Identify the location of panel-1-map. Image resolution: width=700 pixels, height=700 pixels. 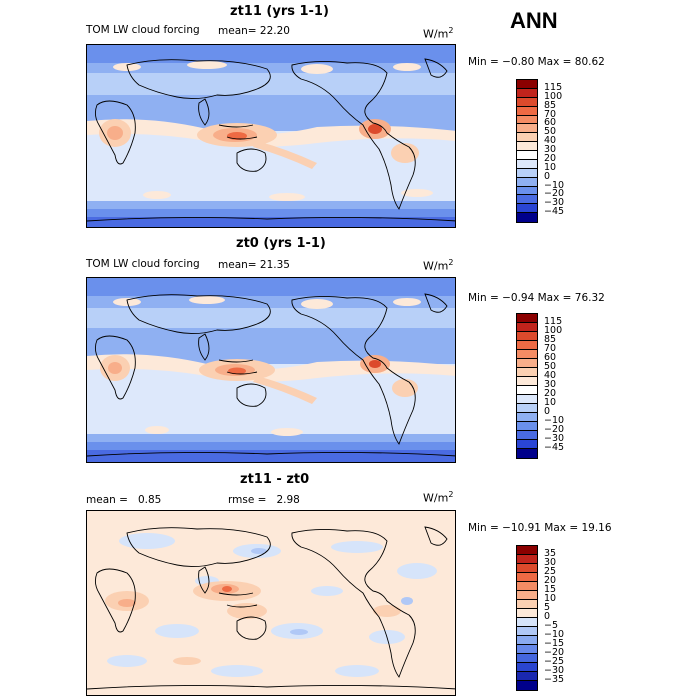
(271, 136).